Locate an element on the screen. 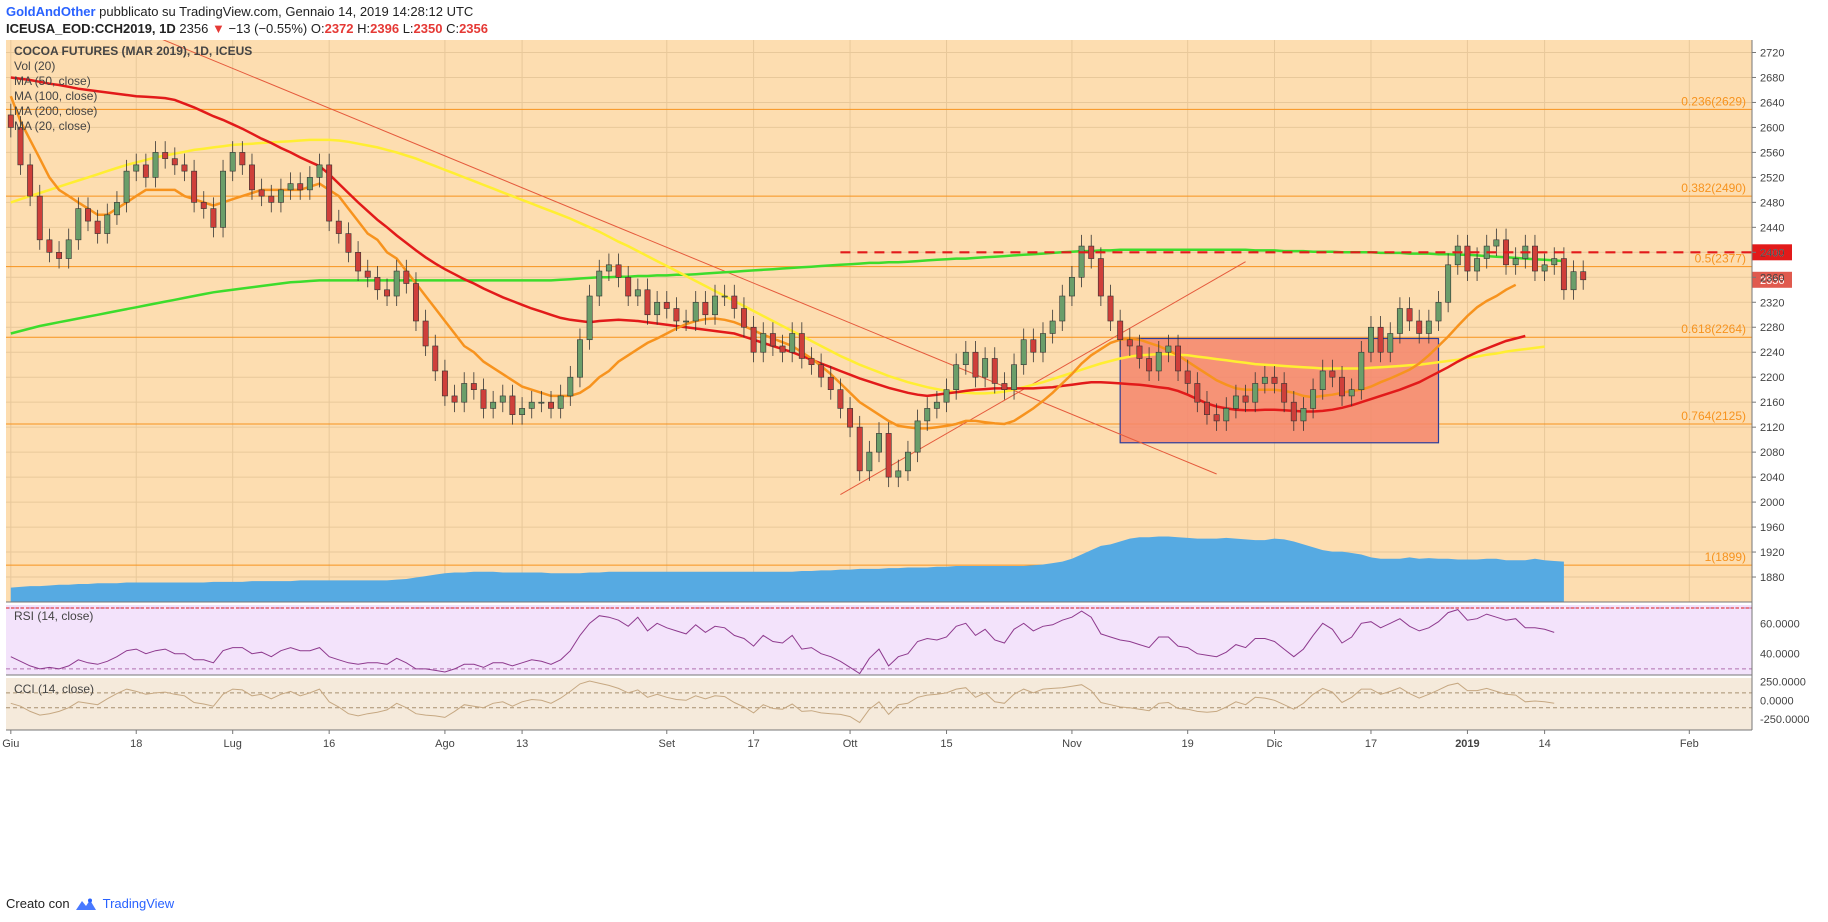  tradingview-link: TradingView is located at coordinates (138, 903).